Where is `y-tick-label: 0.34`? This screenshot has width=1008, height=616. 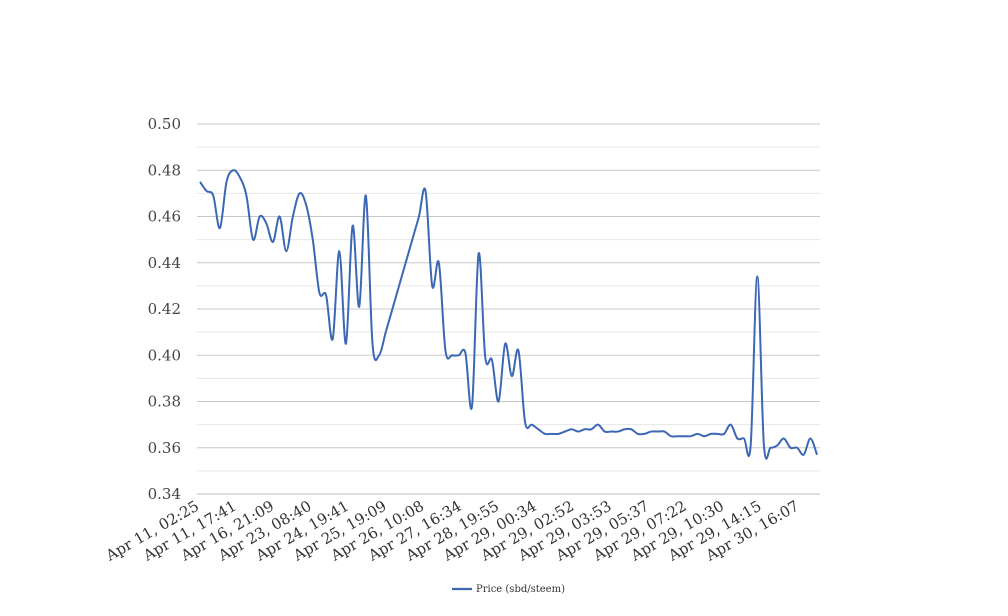
y-tick-label: 0.34 is located at coordinates (164, 494).